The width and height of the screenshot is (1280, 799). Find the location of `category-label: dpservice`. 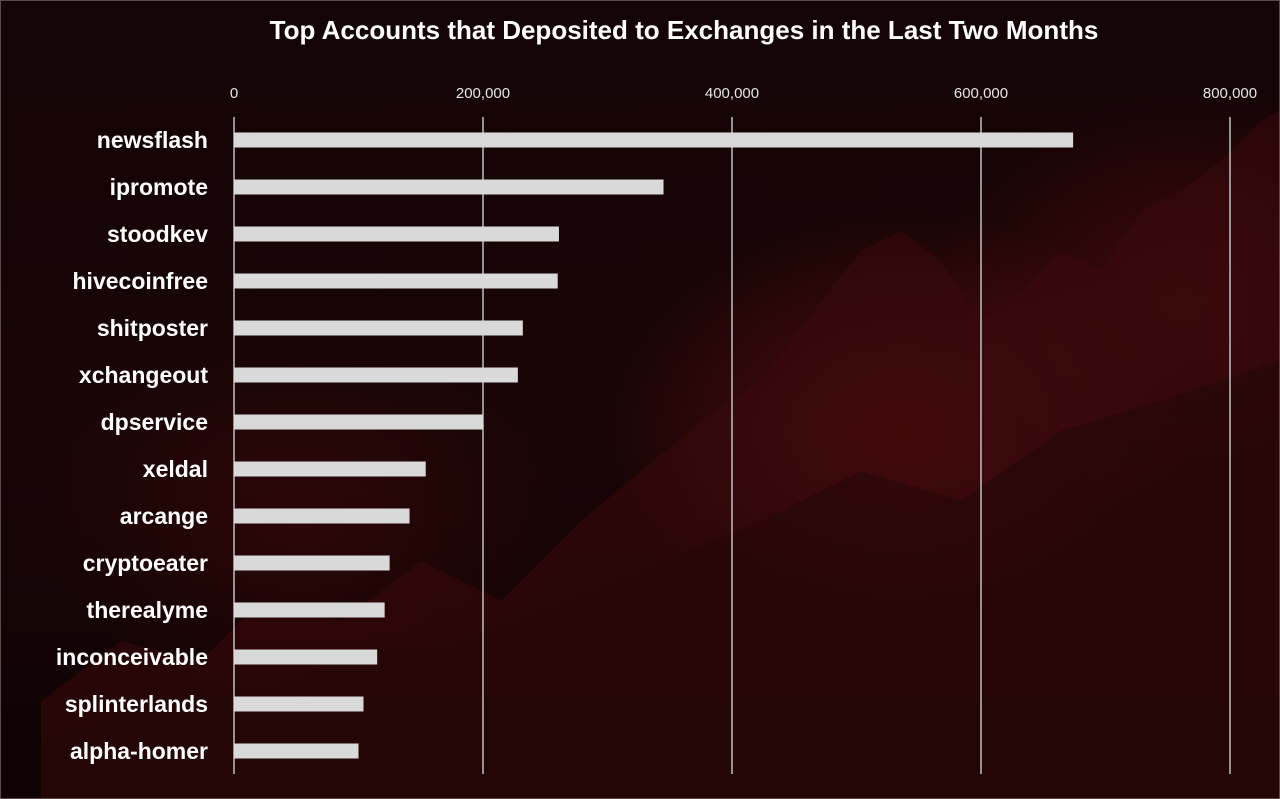

category-label: dpservice is located at coordinates (154, 422).